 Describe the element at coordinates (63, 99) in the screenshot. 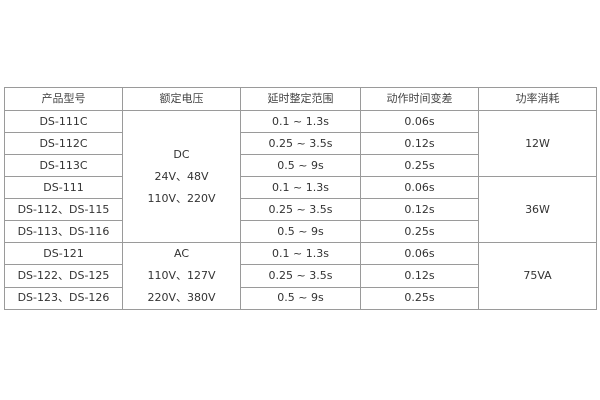

I see `header-model: 产品型号` at that location.